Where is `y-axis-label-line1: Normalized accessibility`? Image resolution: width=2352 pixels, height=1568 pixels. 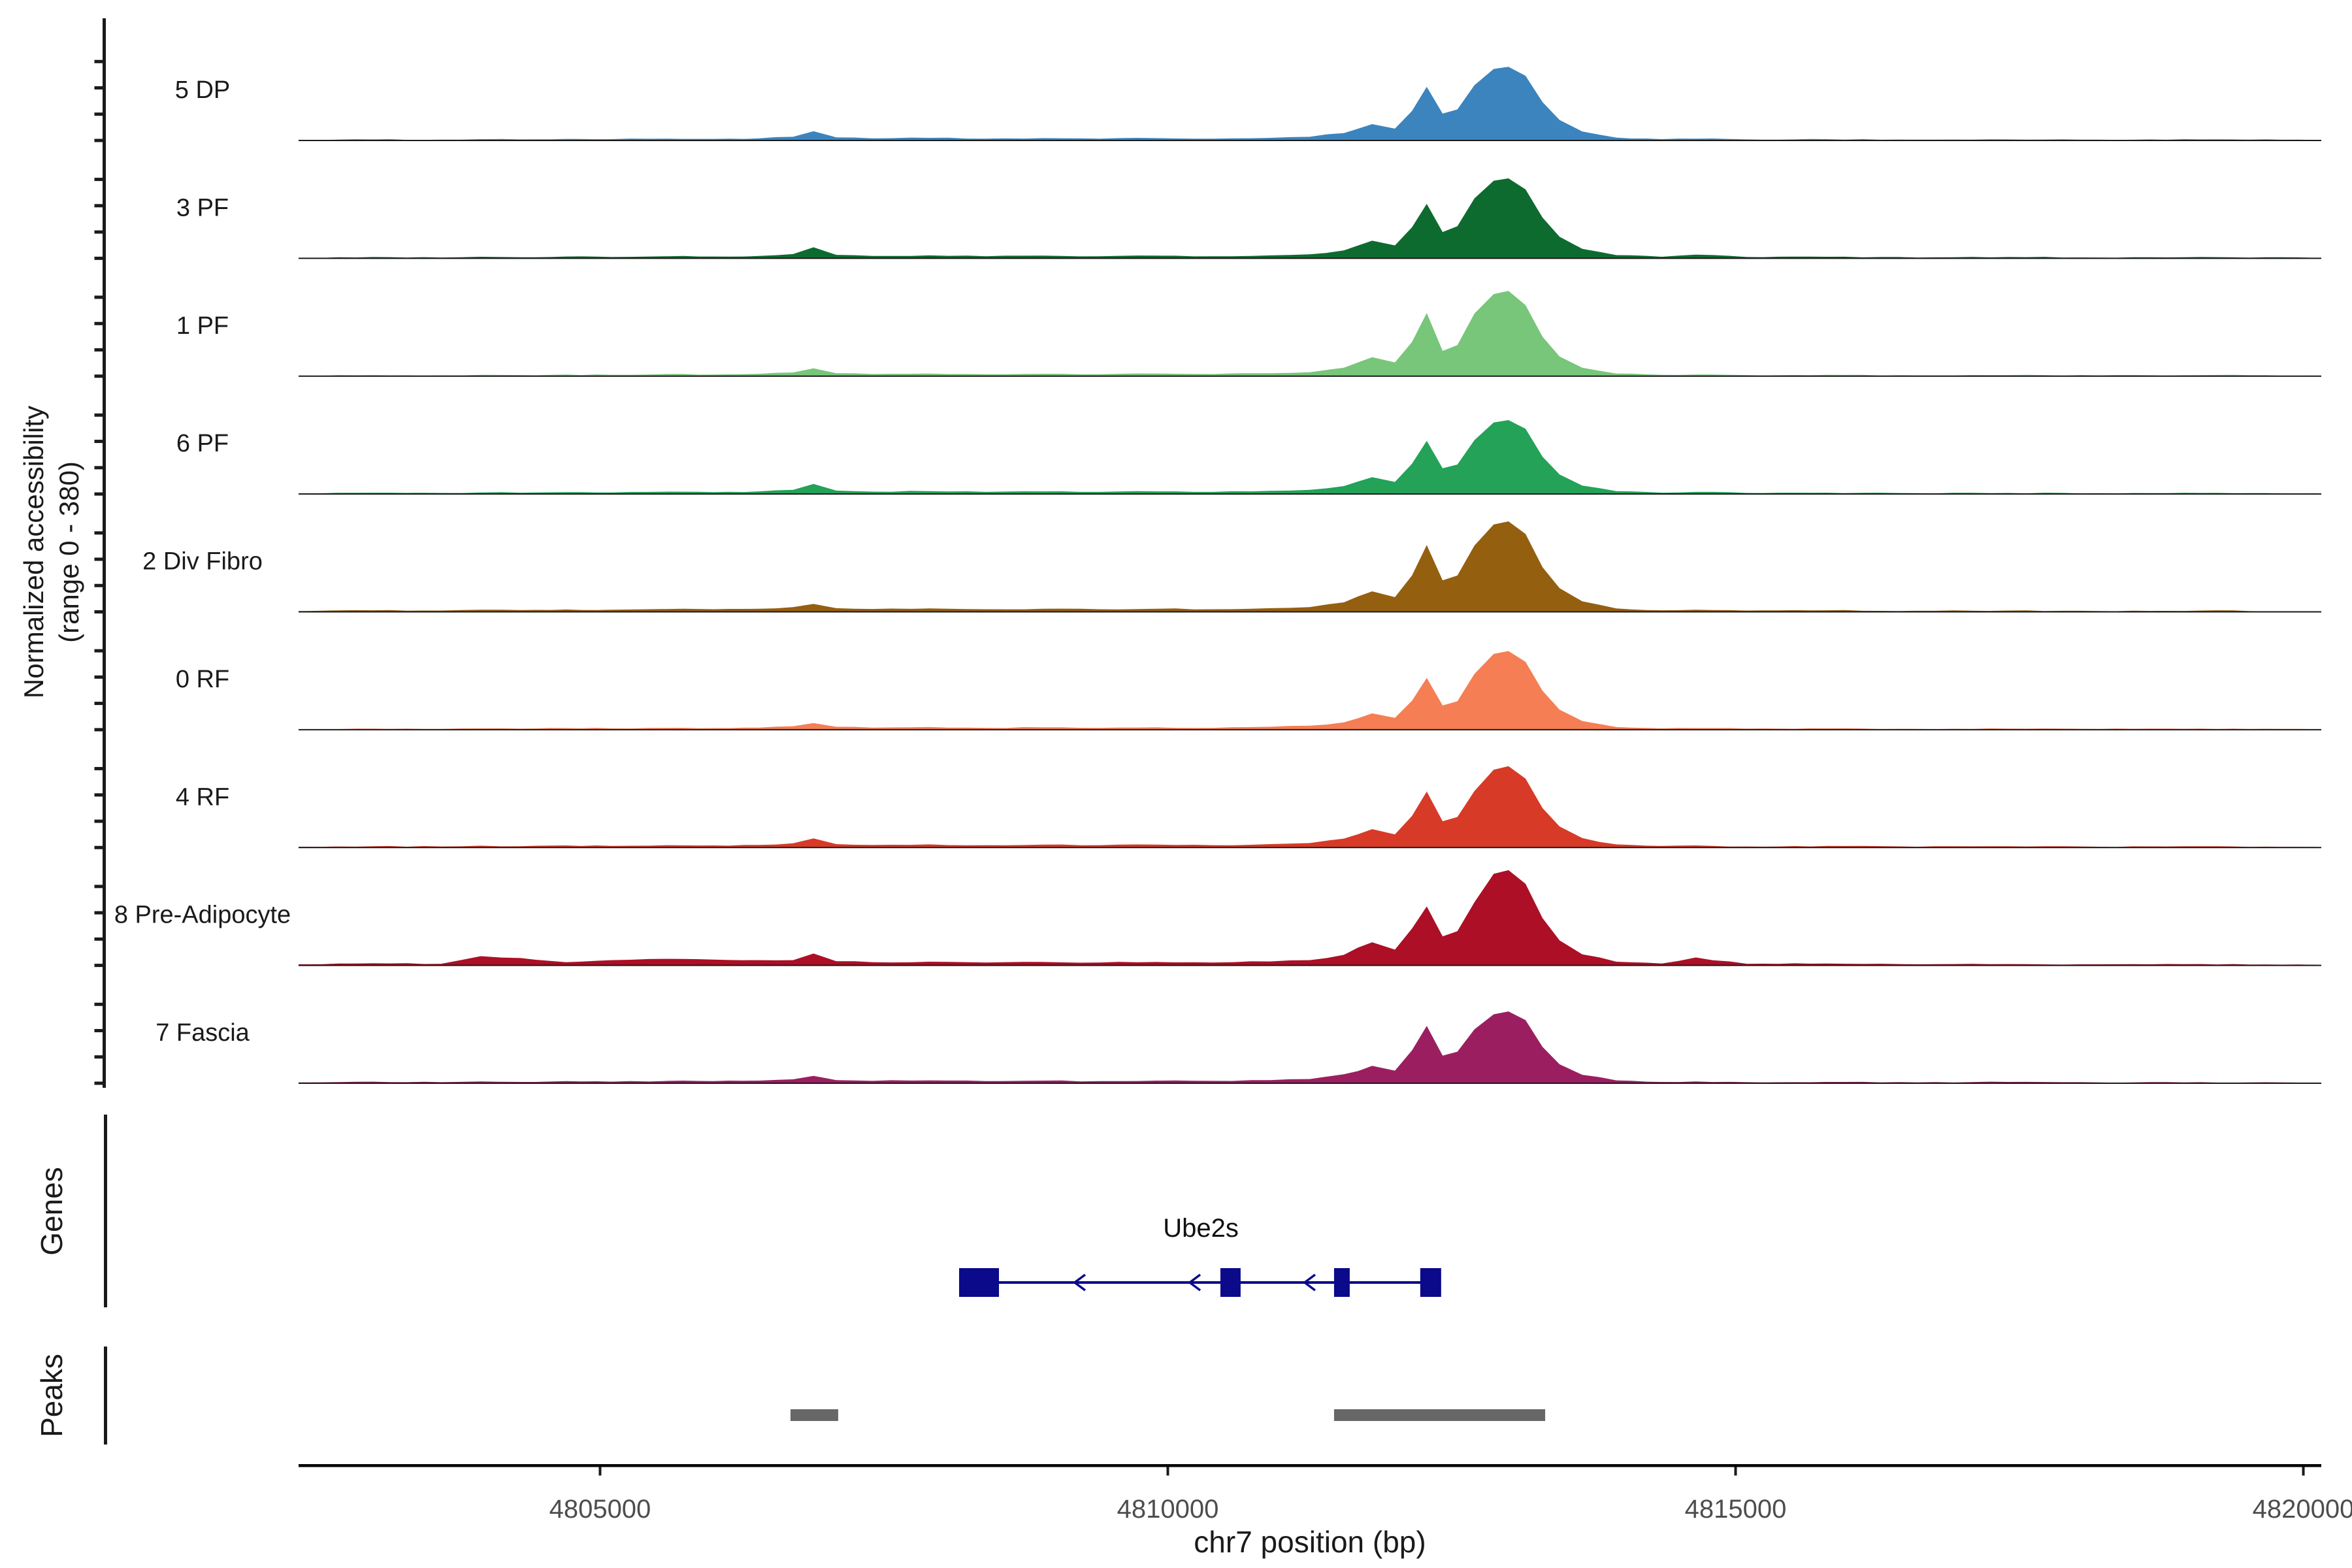
y-axis-label-line1: Normalized accessibility is located at coordinates (33, 552).